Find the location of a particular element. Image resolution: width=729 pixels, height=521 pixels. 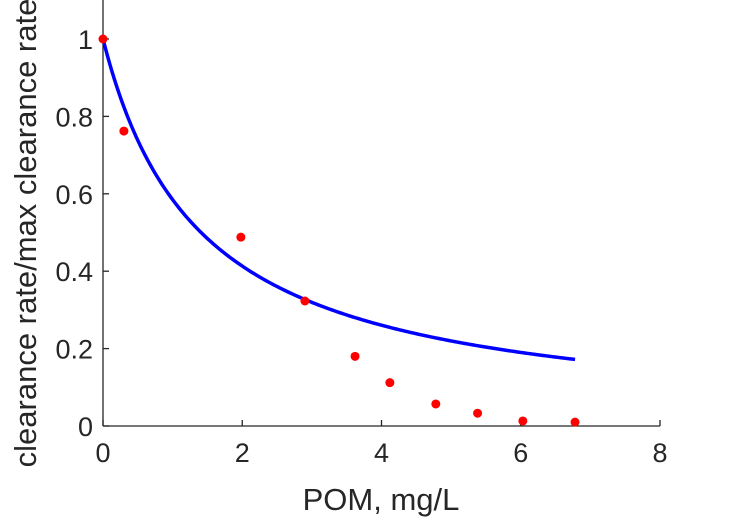

x-ticks: 0 2 4 6 8 is located at coordinates (381, 444).